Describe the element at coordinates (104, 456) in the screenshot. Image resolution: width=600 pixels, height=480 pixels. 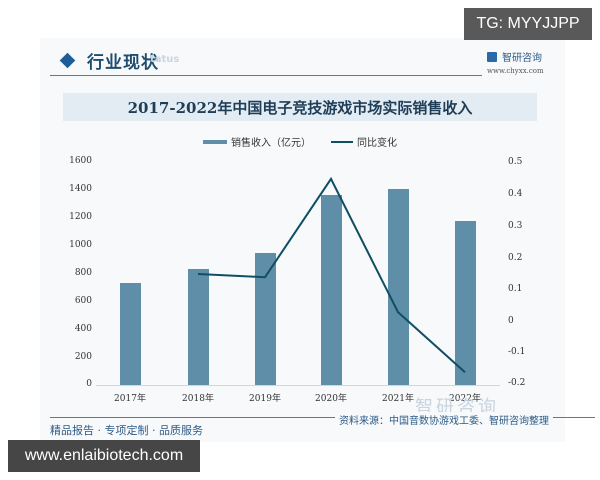
I see `url-overlay-label: www.enlaibiotech.com` at that location.